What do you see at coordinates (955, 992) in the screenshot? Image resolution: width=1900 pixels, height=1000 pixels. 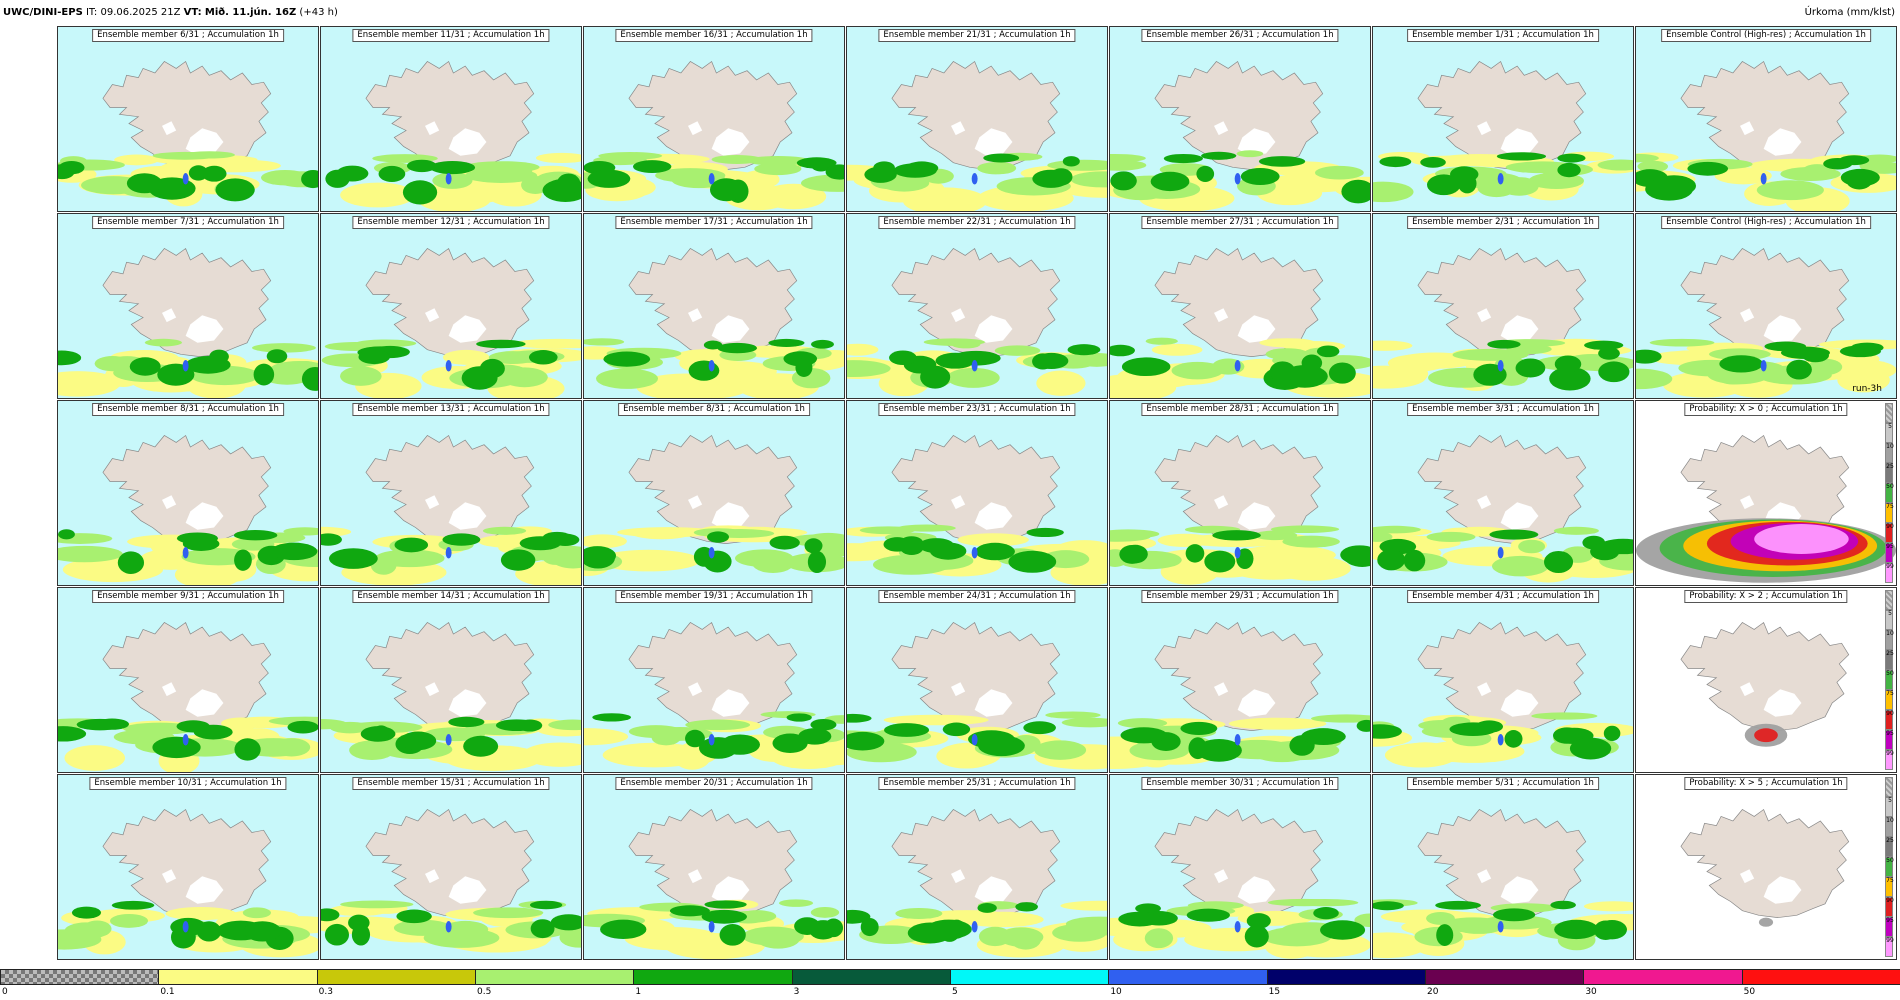 I see `colorbar-label: 5` at bounding box center [955, 992].